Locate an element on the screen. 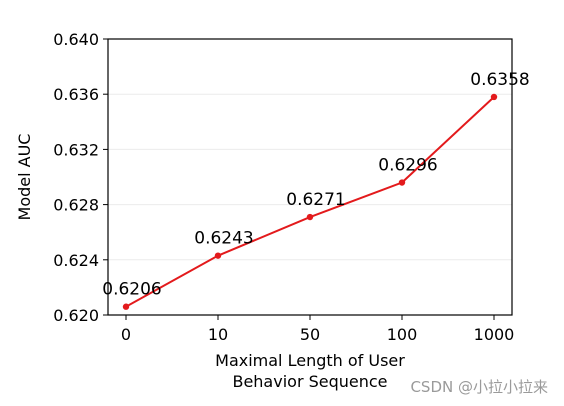 The width and height of the screenshot is (564, 406). x-tick-label: 50 is located at coordinates (310, 334).